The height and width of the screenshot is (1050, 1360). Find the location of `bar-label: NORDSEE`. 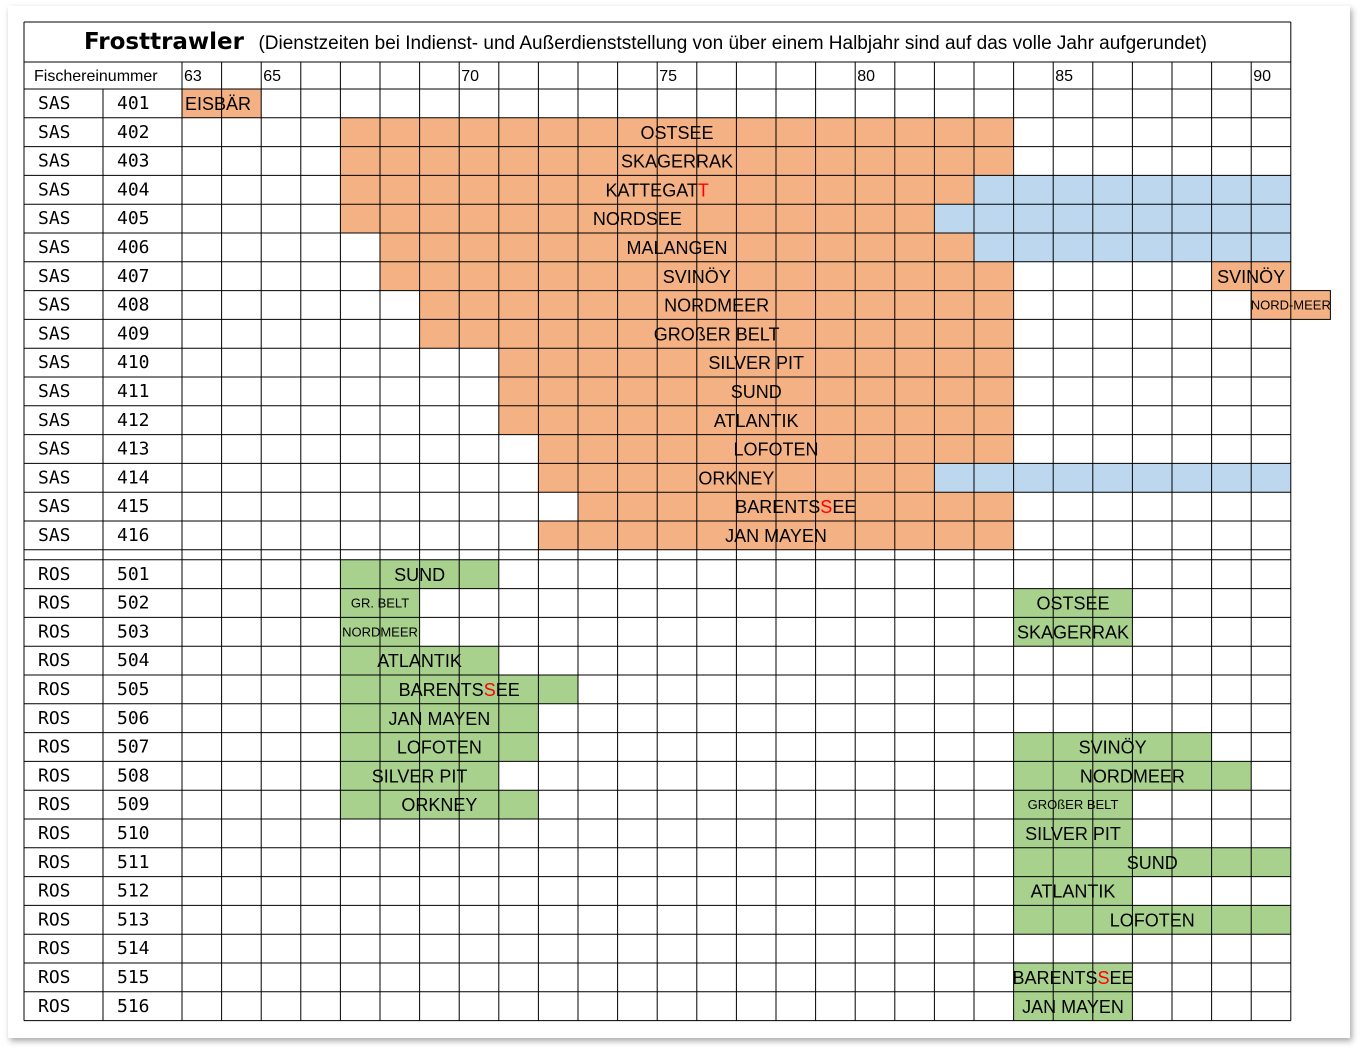

bar-label: NORDSEE is located at coordinates (637, 219).